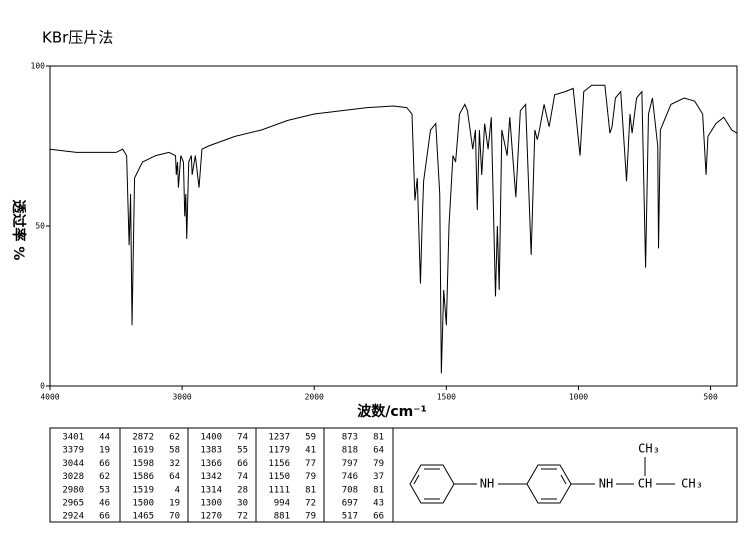  I want to click on peak-transmittance: 44, so click(104, 438).